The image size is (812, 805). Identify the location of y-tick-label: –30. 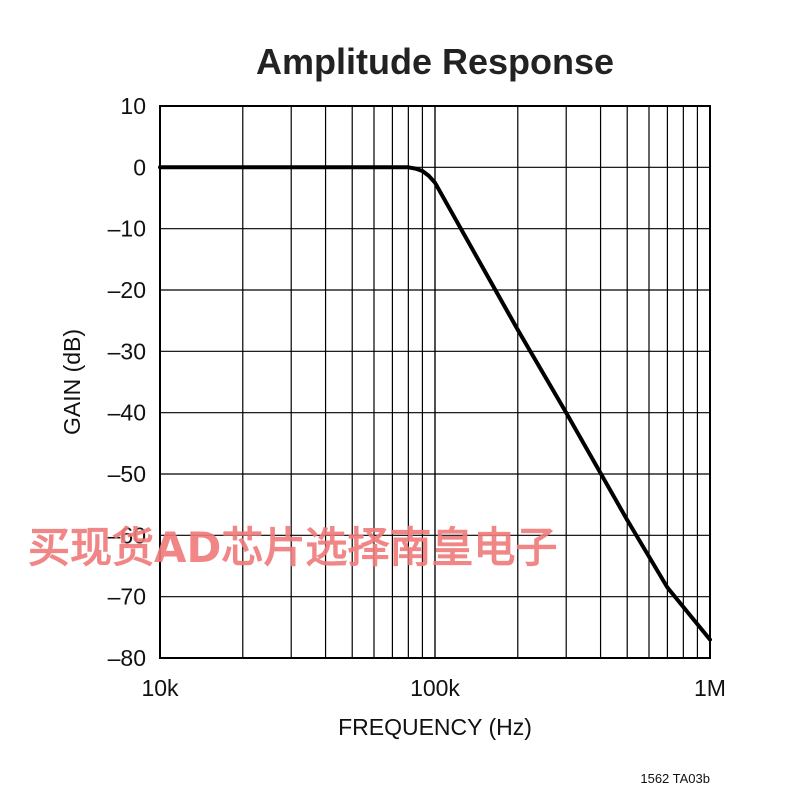
(127, 351).